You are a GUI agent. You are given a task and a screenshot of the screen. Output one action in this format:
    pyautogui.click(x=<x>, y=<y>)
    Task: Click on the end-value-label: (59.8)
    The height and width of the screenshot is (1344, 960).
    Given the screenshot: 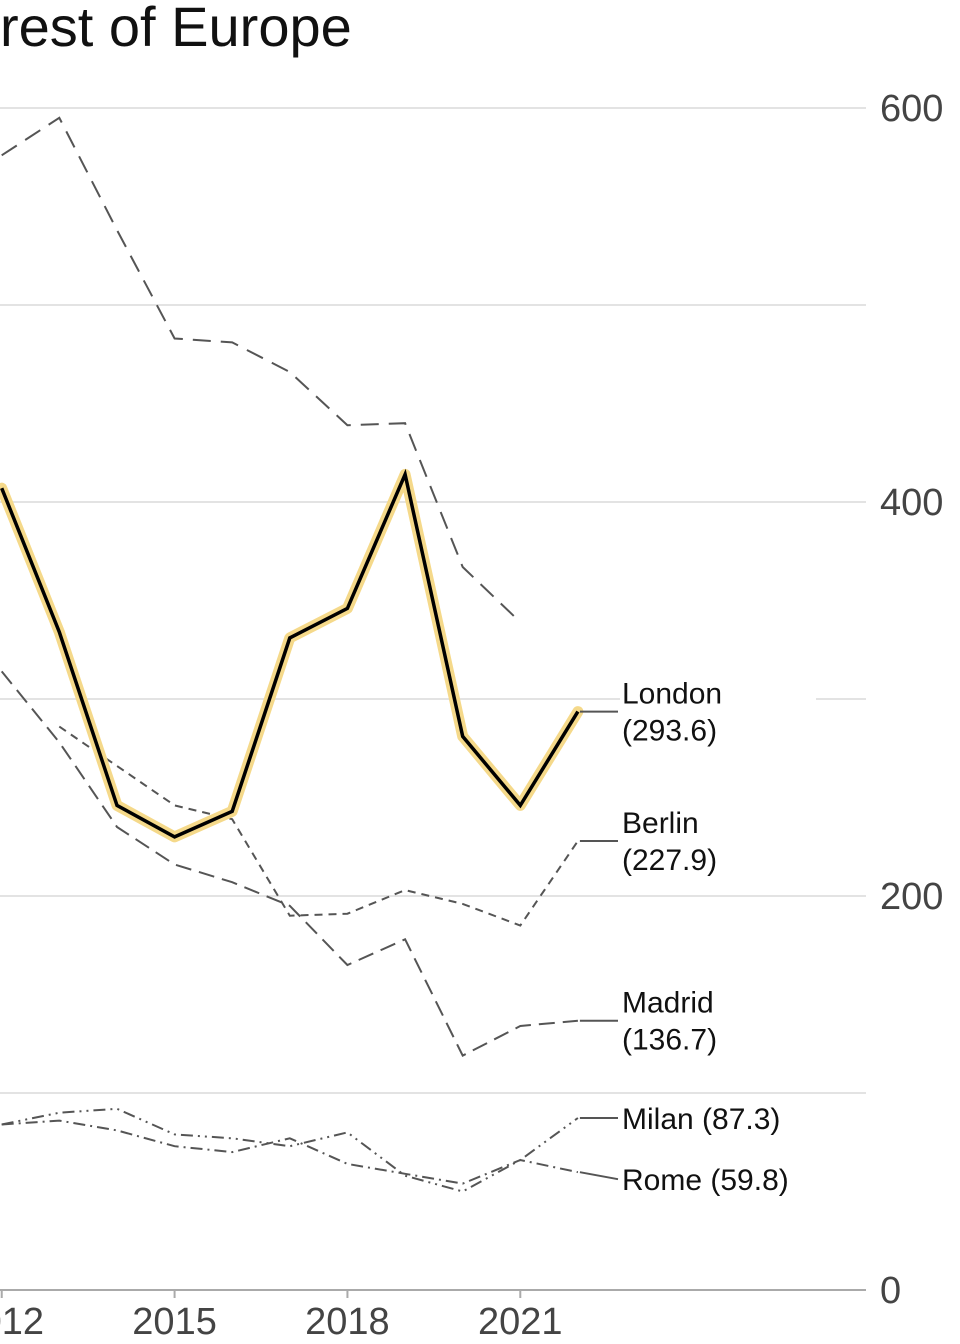 What is the action you would take?
    pyautogui.click(x=749, y=1180)
    